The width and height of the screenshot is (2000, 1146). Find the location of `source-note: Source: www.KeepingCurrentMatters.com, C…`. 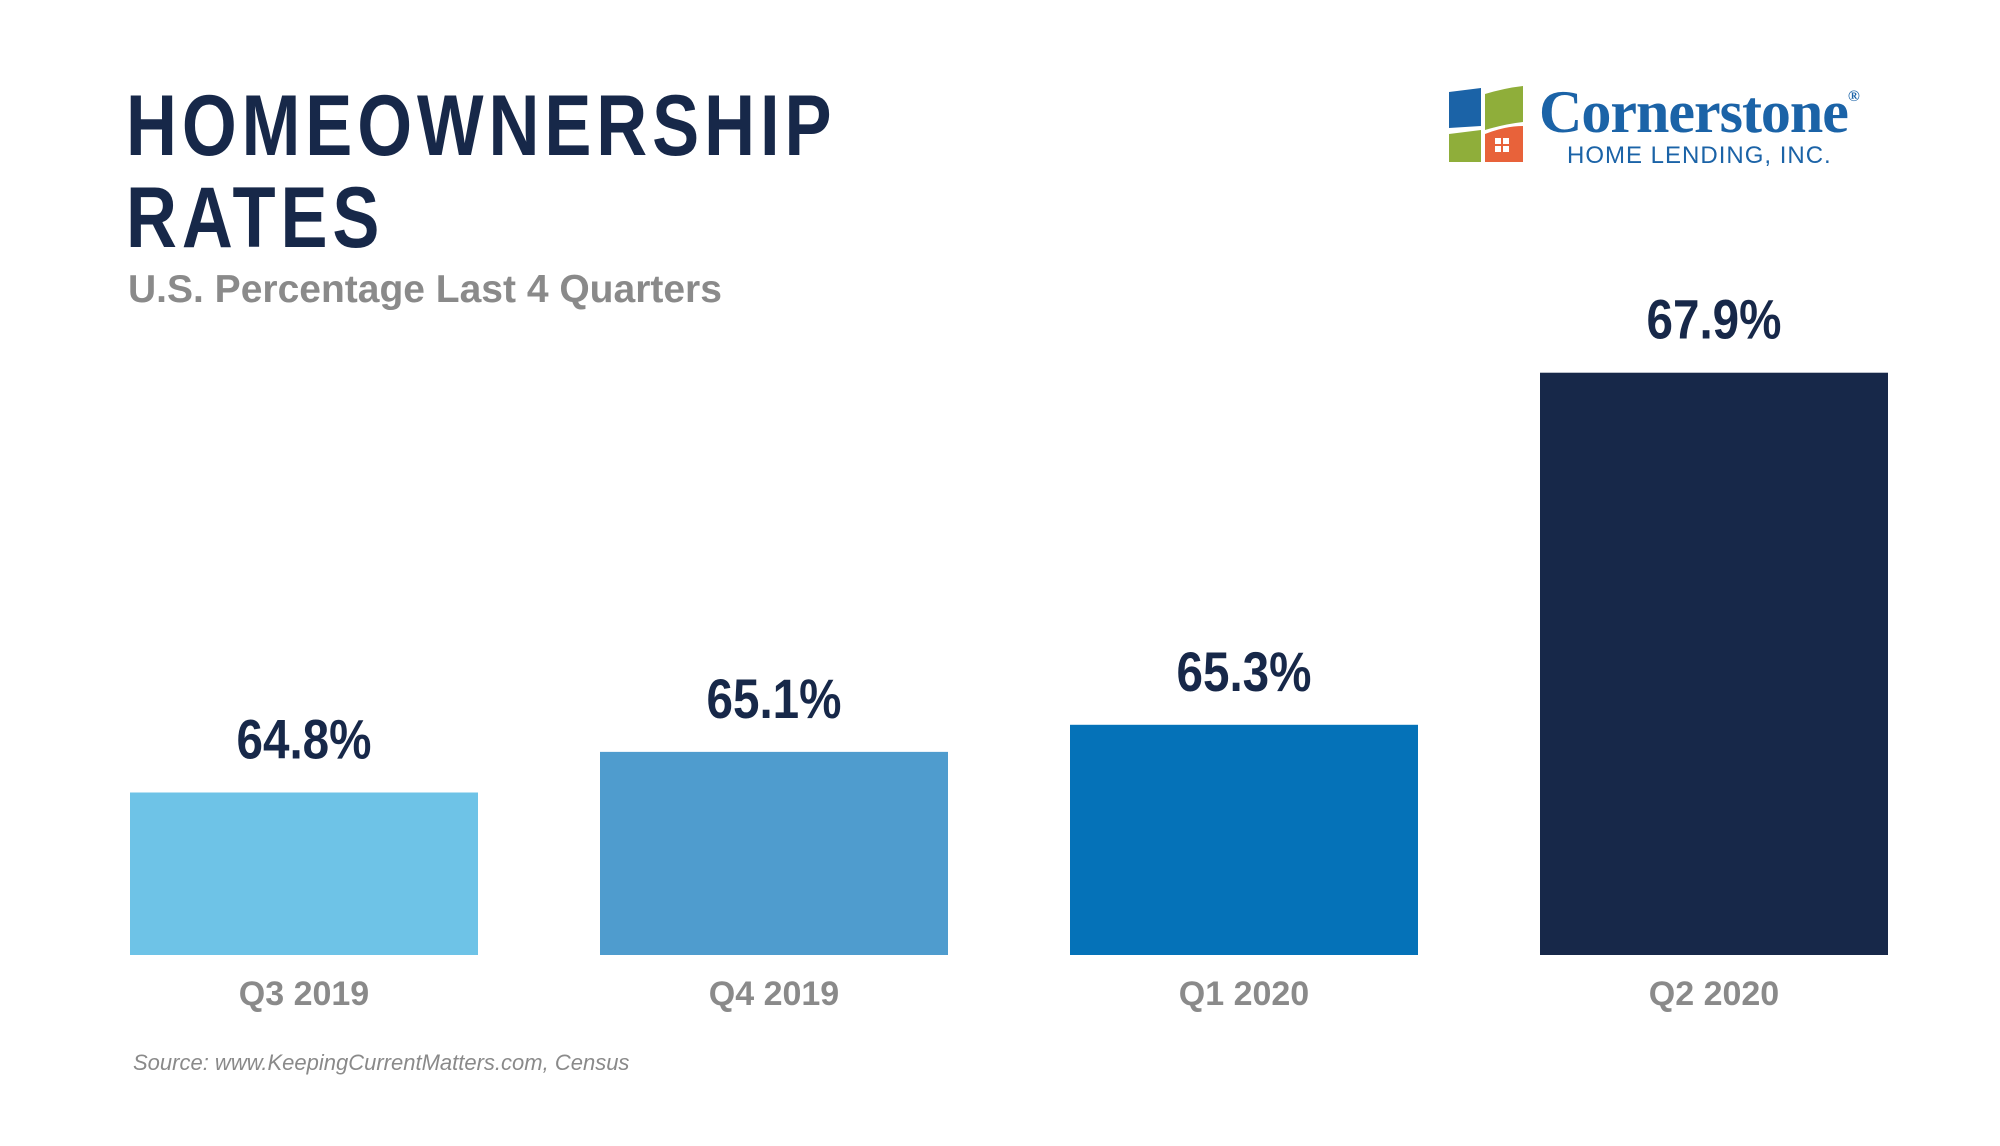

source-note: Source: www.KeepingCurrentMatters.com, C… is located at coordinates (381, 1062).